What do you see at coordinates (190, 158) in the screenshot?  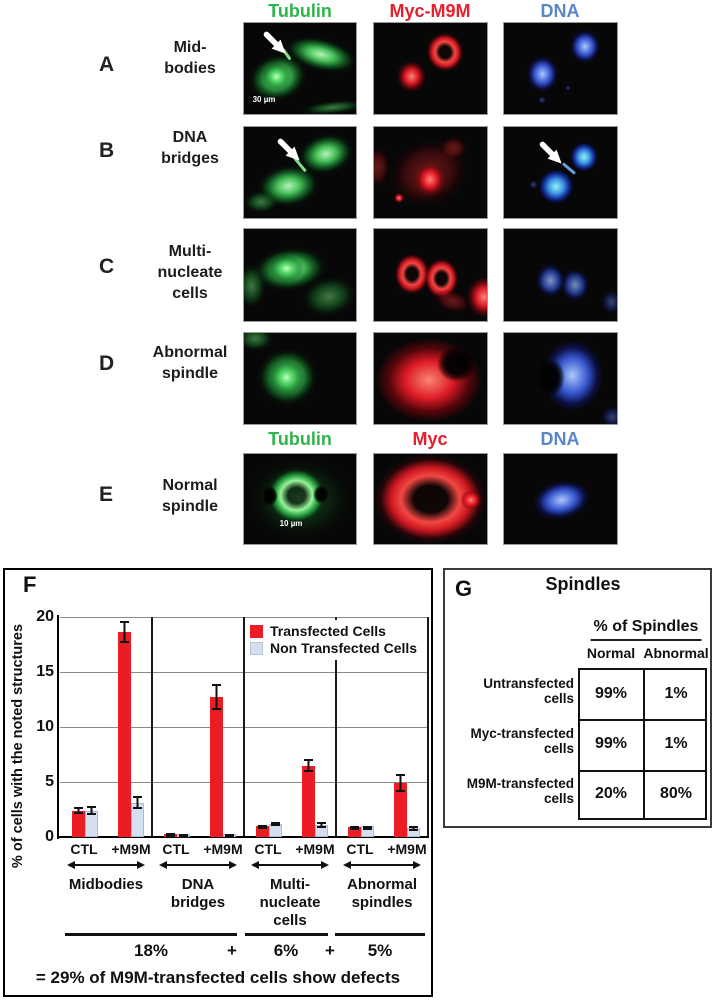 I see `row-label-line: bridges` at bounding box center [190, 158].